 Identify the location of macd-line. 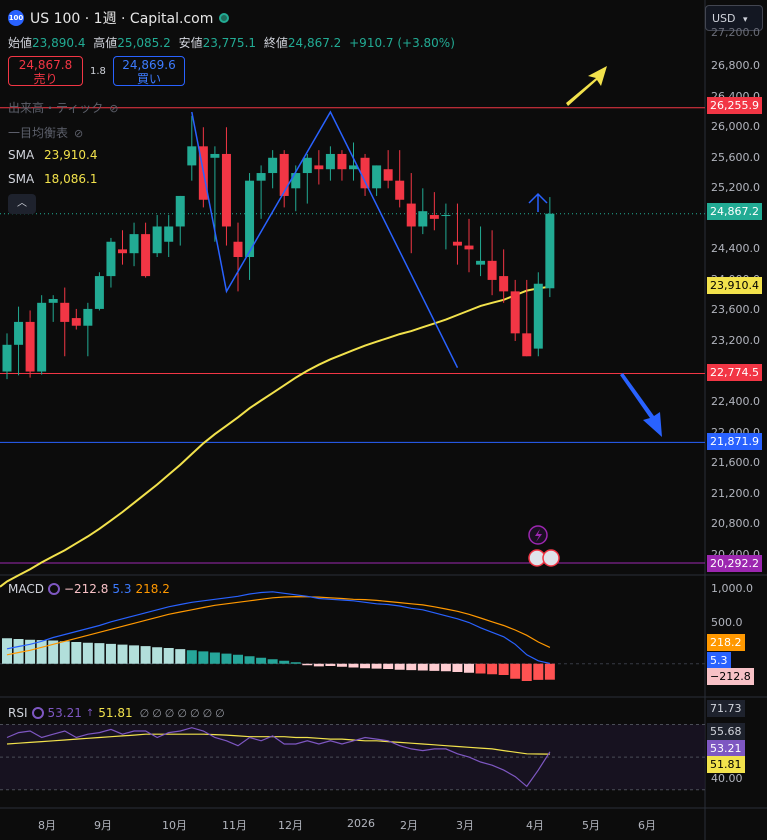
(278, 627).